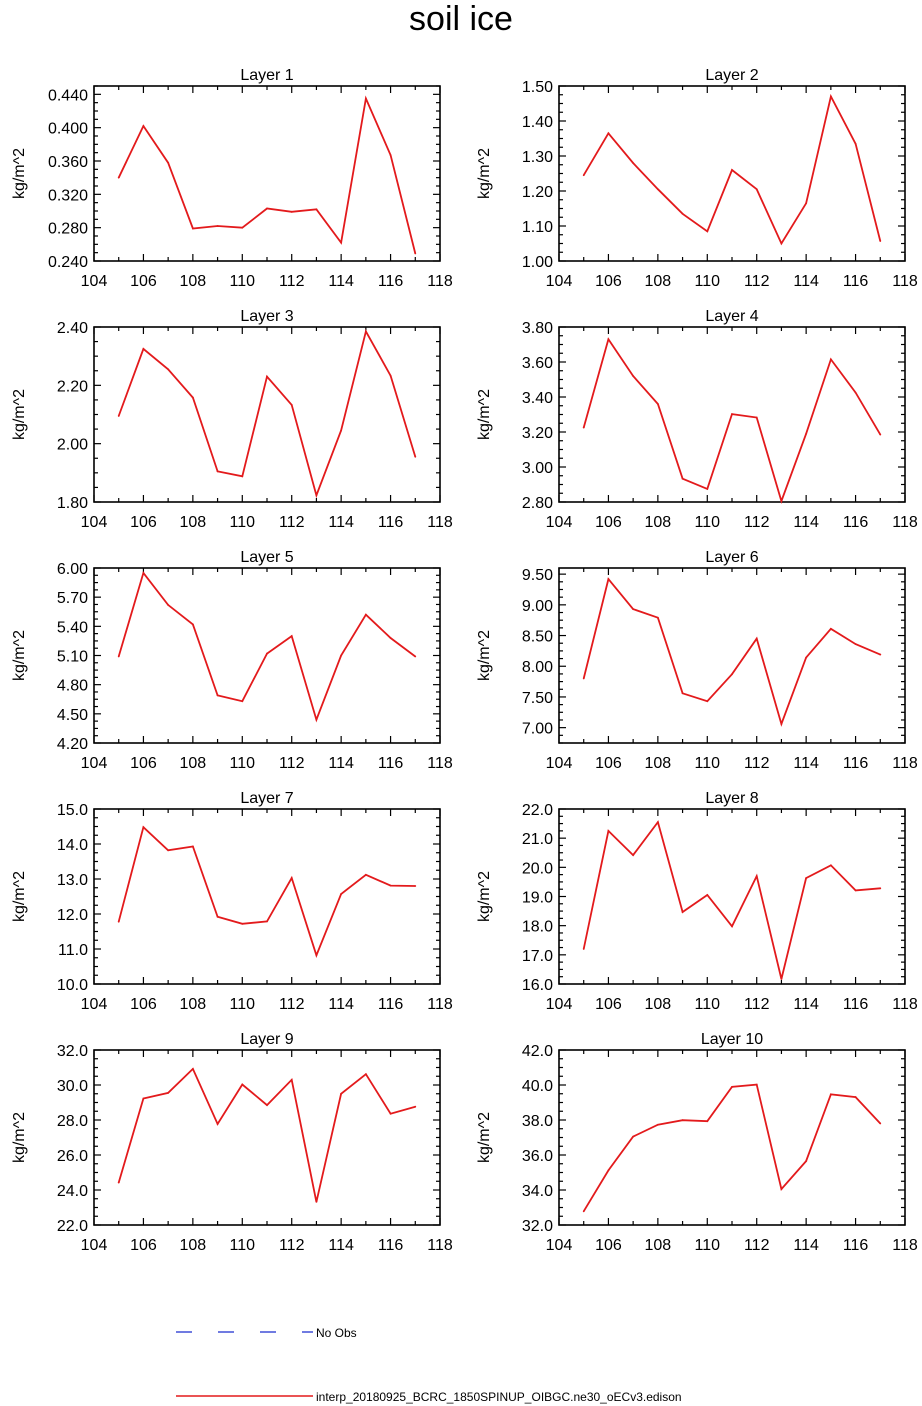  What do you see at coordinates (537, 575) in the screenshot?
I see `y-tick-label: 9.50` at bounding box center [537, 575].